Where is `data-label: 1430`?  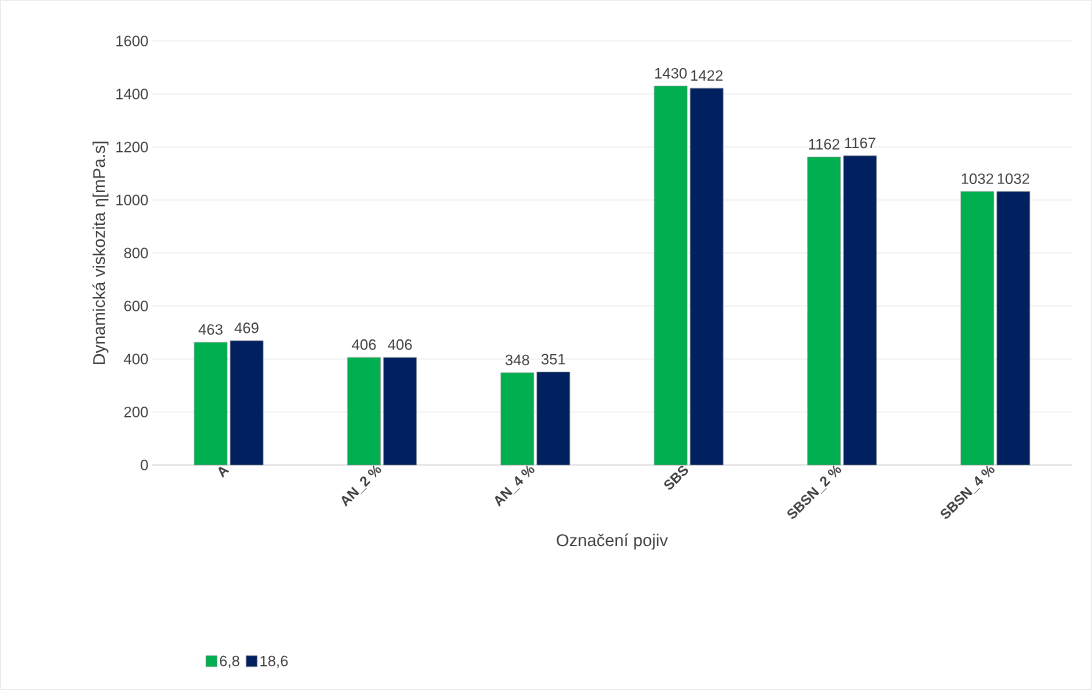 data-label: 1430 is located at coordinates (671, 73).